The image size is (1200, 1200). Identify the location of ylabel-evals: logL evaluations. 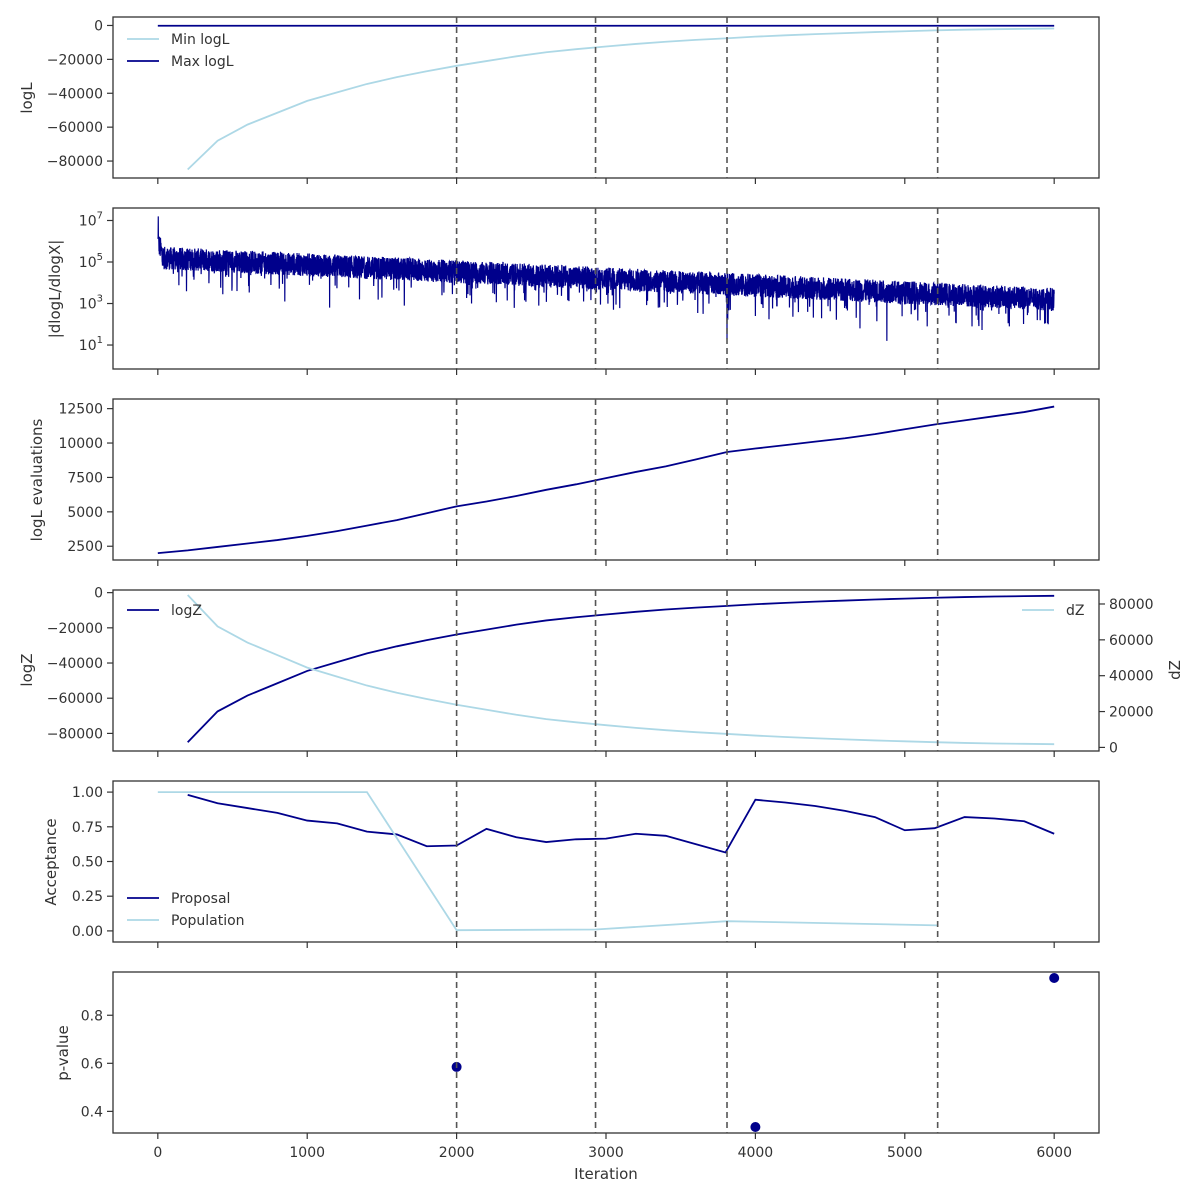
(37, 479).